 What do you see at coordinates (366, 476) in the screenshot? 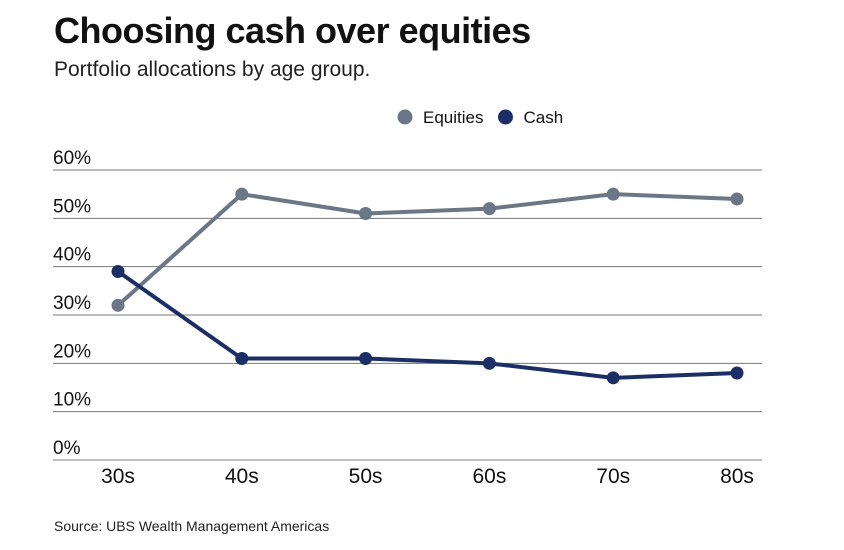
I see `x-tick-label: 50s` at bounding box center [366, 476].